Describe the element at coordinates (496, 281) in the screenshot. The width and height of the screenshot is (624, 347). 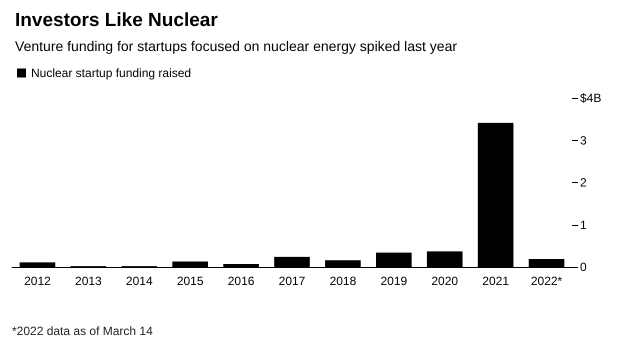
I see `x-tick-label: 2021` at that location.